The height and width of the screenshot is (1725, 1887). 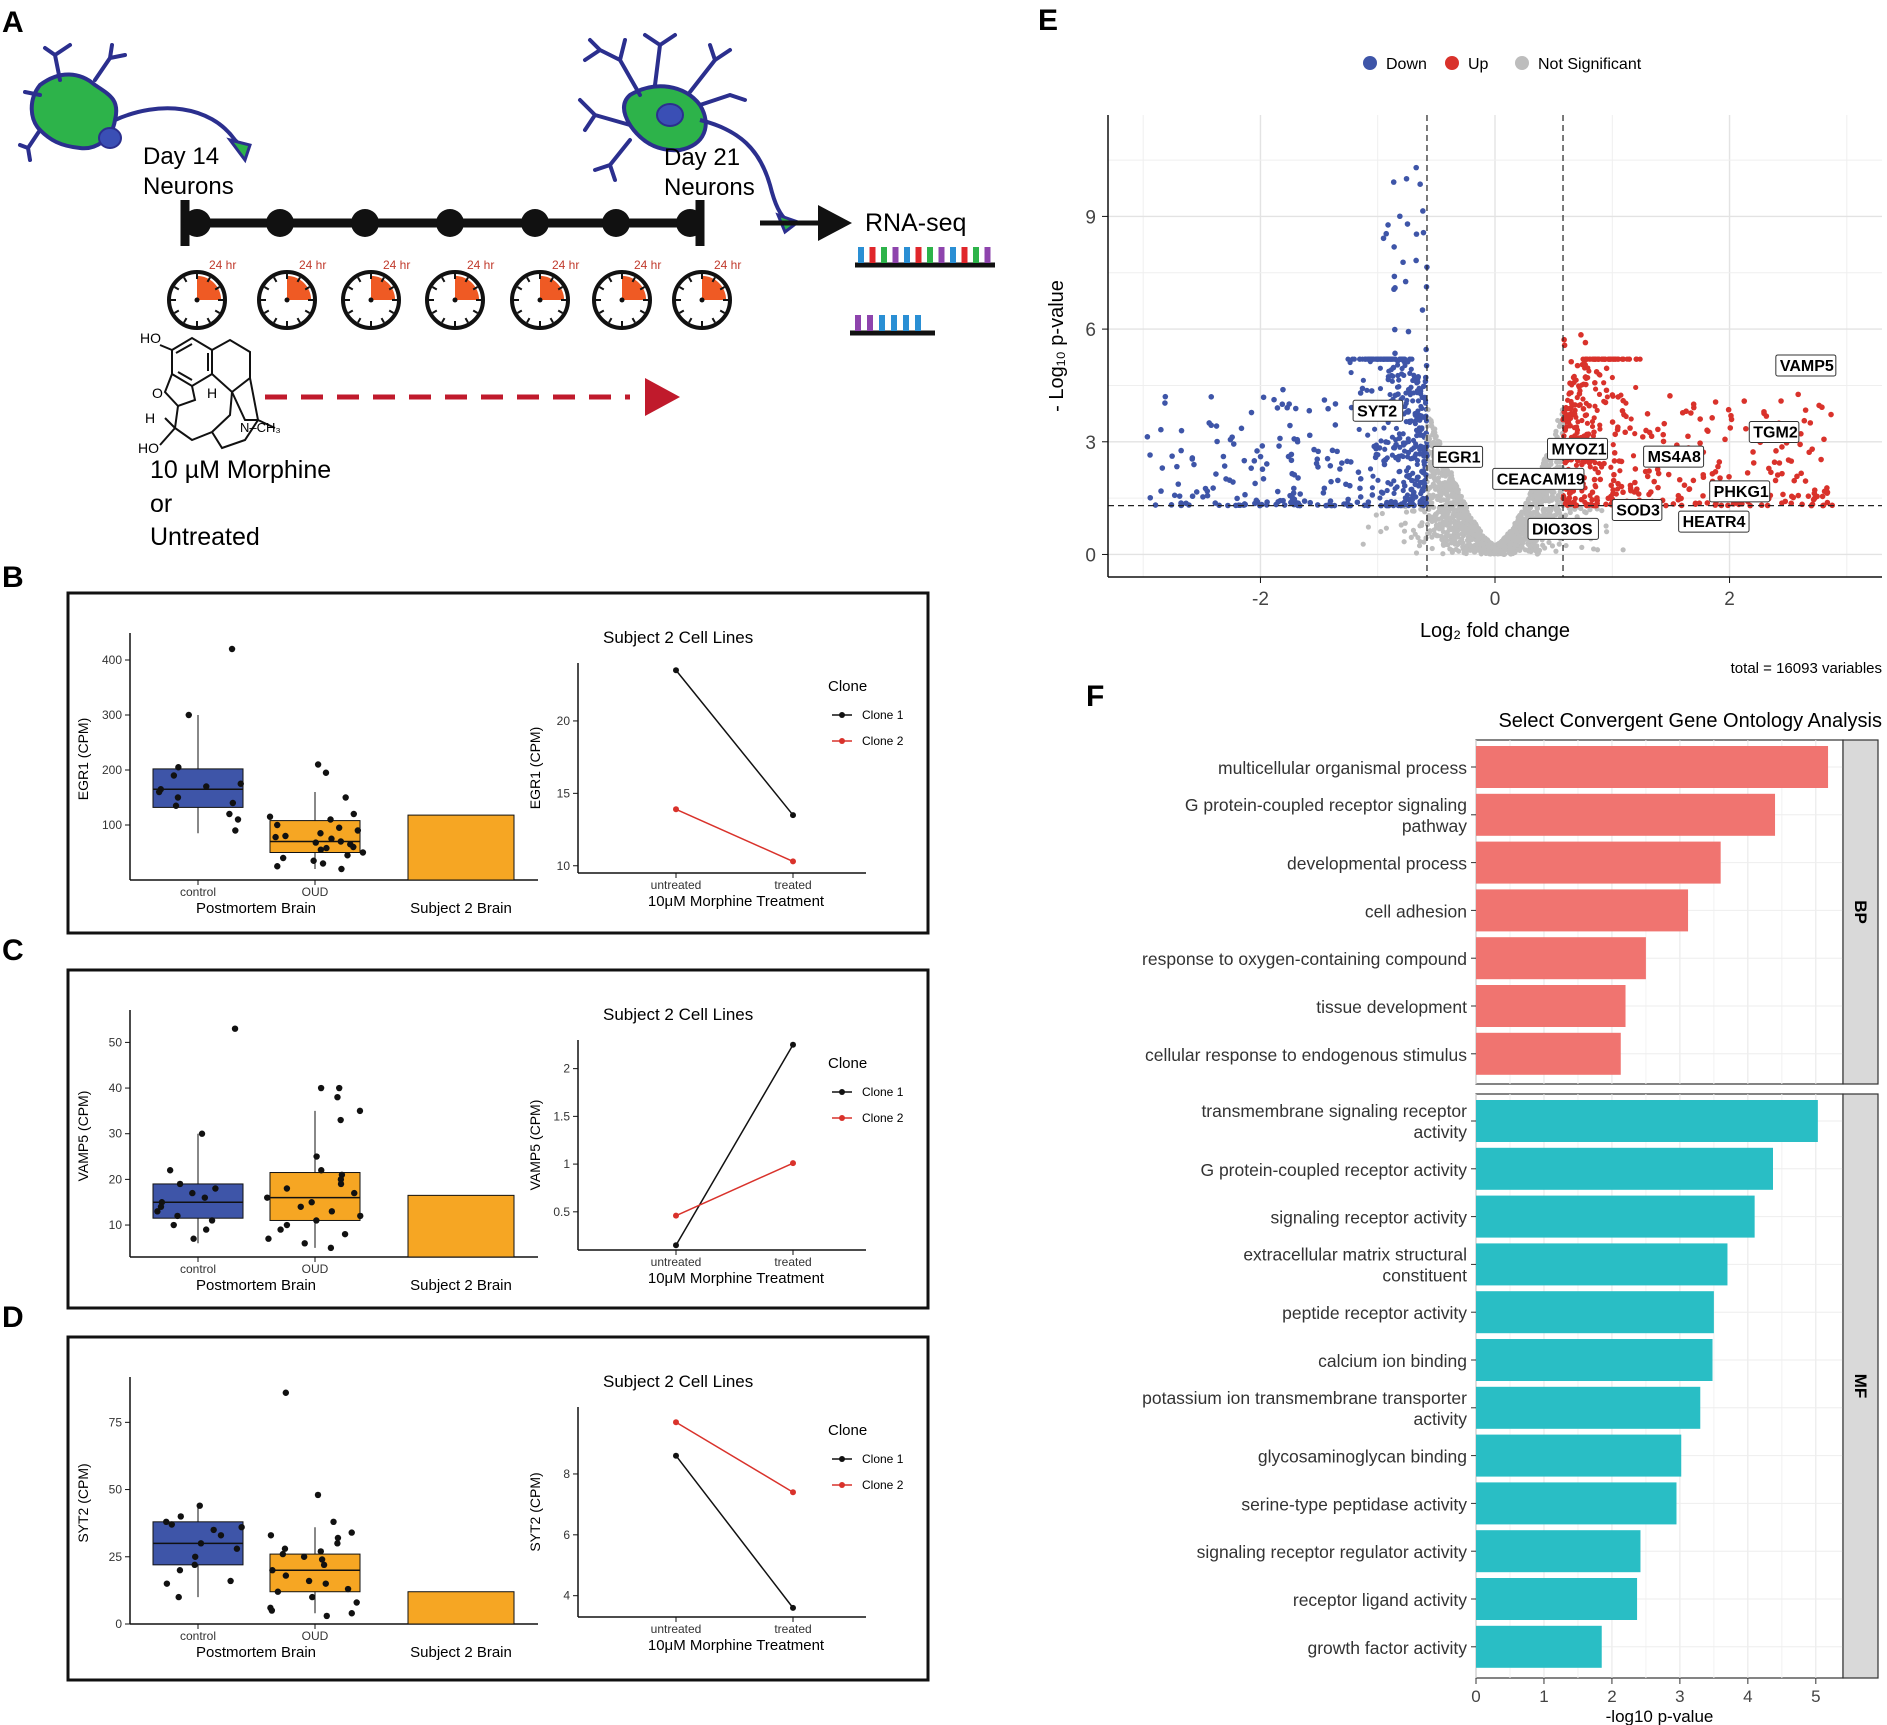 What do you see at coordinates (205, 537) in the screenshot?
I see `treatment-label-3: Untreated` at bounding box center [205, 537].